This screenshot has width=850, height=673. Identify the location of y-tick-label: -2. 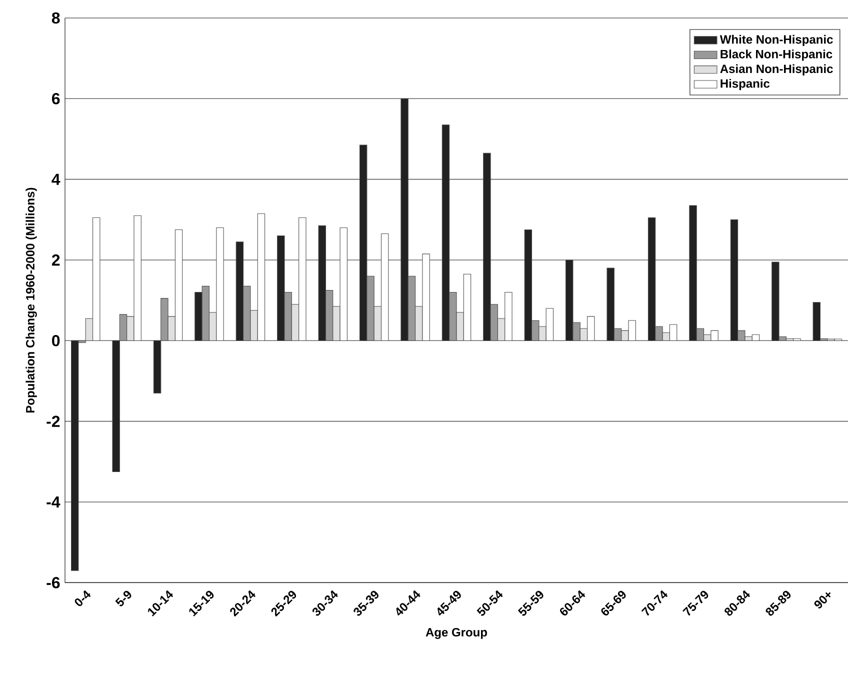
(53, 421).